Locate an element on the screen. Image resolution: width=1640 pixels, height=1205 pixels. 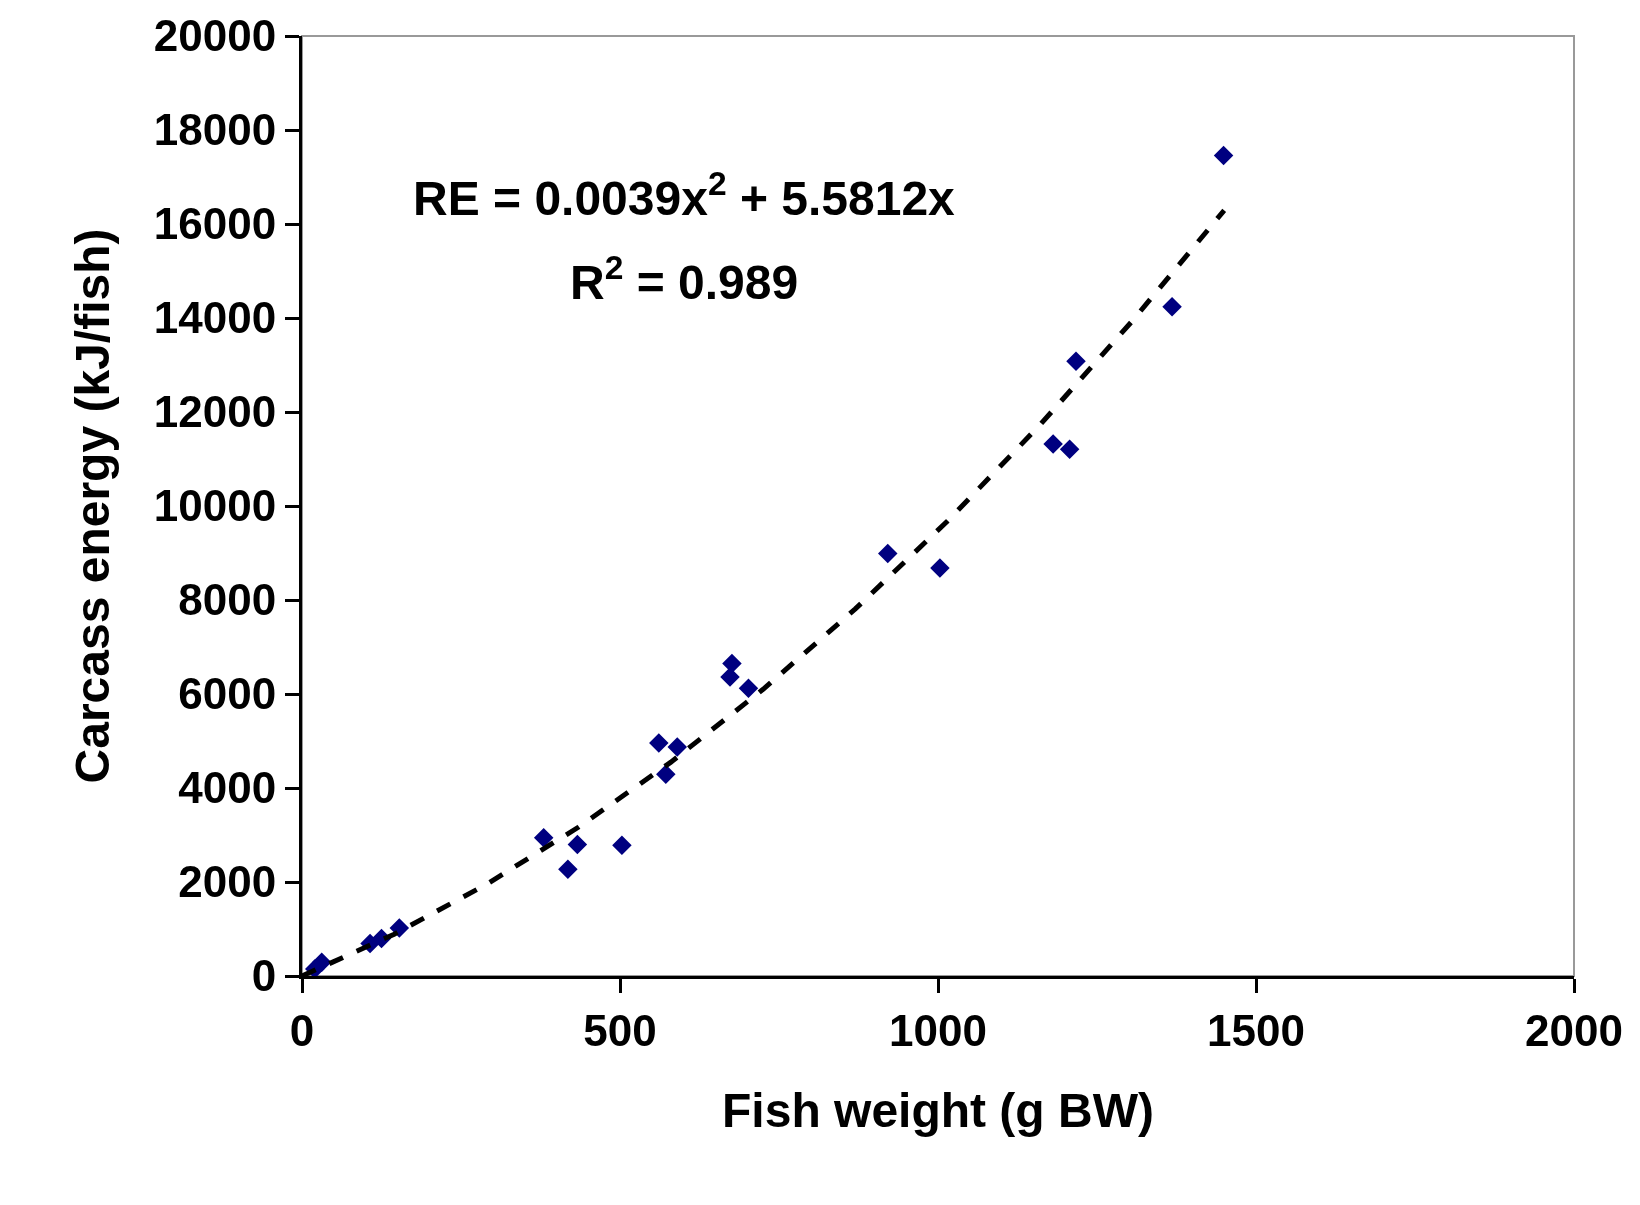
x-tick-label: 500 is located at coordinates (620, 1030).